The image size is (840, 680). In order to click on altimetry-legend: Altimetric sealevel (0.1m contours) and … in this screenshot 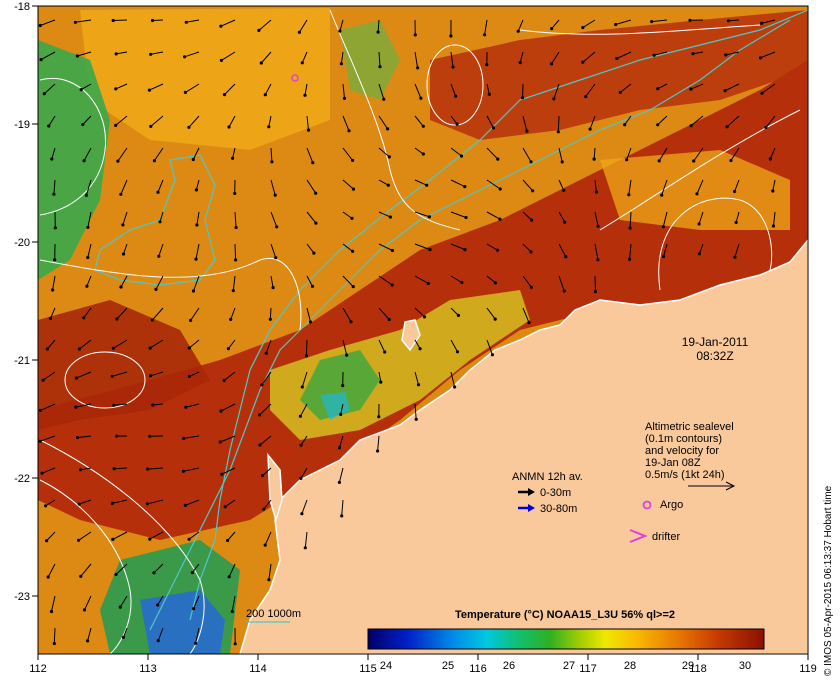, I will do `click(690, 456)`.